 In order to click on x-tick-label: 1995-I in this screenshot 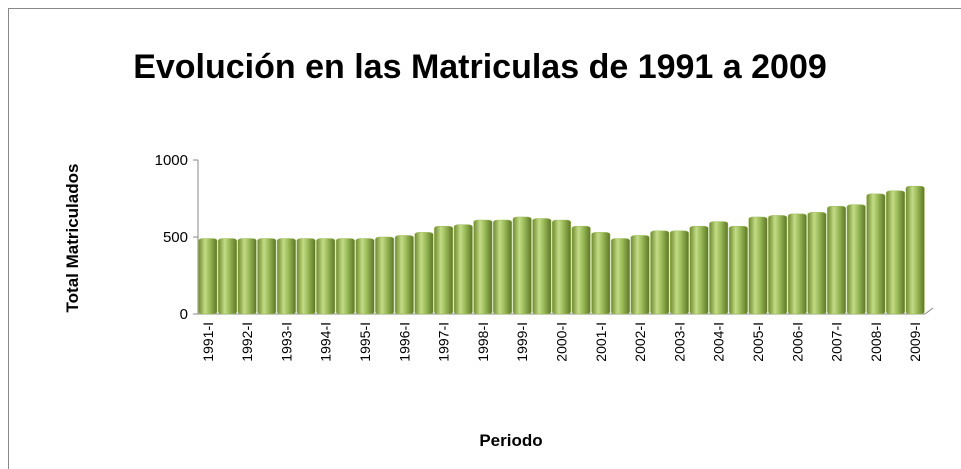, I will do `click(365, 342)`.